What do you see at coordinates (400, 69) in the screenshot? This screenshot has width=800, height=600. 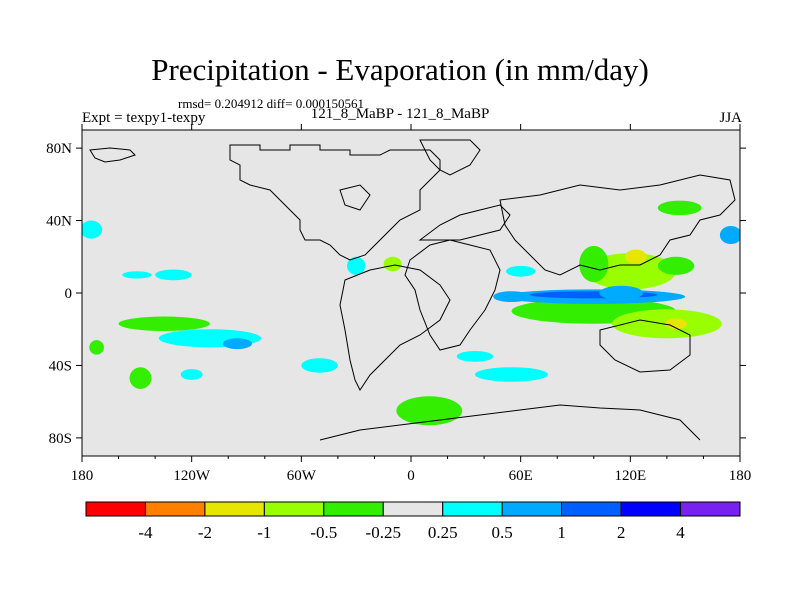 I see `chart-title: Precipitation - Evaporation (in mm/day)` at bounding box center [400, 69].